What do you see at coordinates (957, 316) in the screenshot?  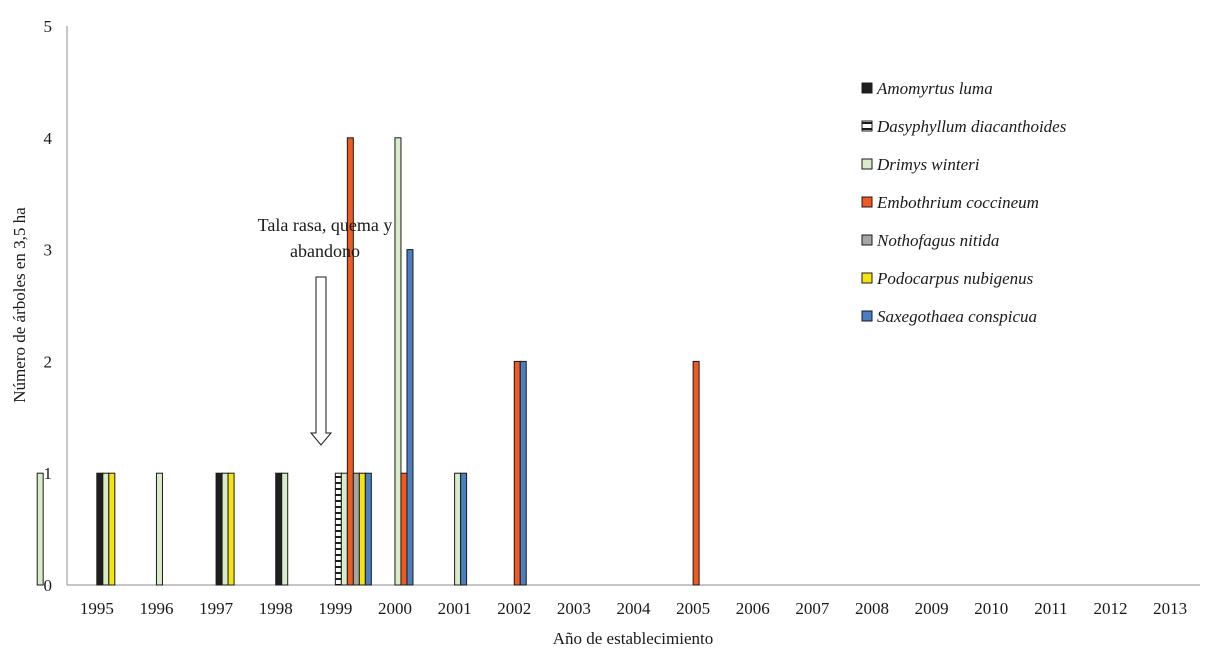 I see `legend-label: Saxegothaea conspicua` at bounding box center [957, 316].